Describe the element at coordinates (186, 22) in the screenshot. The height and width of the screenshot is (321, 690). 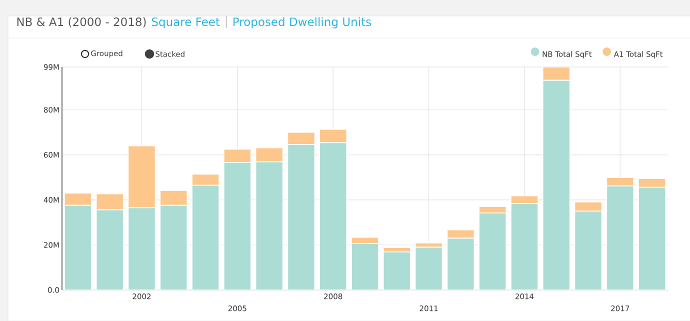
I see `text: Square Feet` at that location.